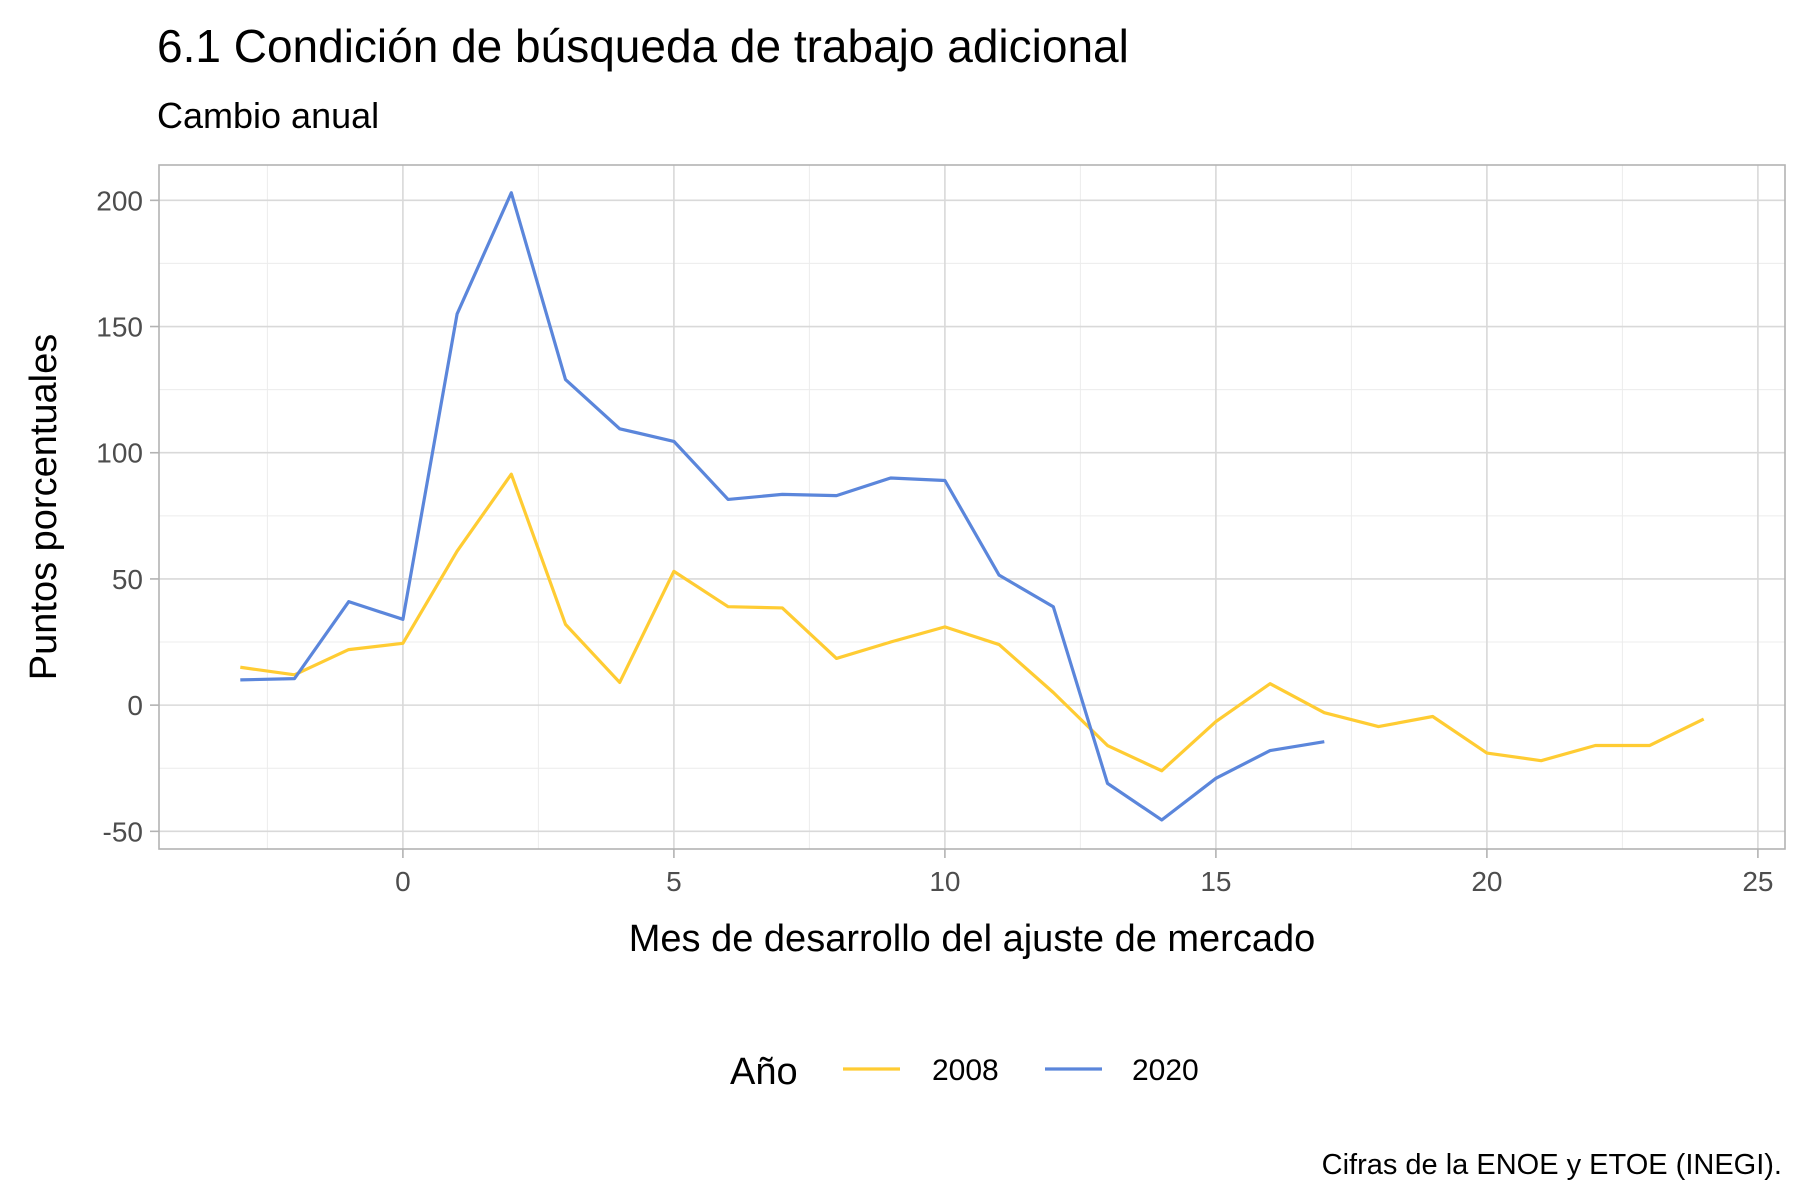 The width and height of the screenshot is (1800, 1200). What do you see at coordinates (119, 200) in the screenshot?
I see `y-tick-label: 200` at bounding box center [119, 200].